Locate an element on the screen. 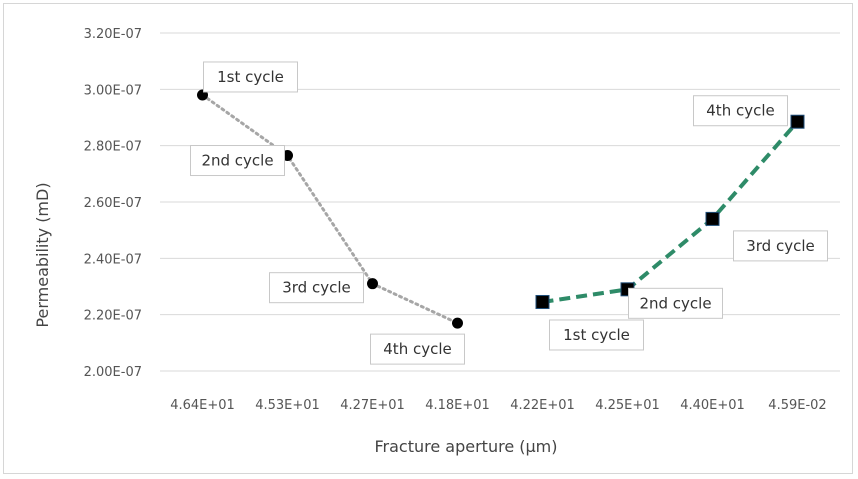  y-tick-label: 2.00E-07 is located at coordinates (113, 372).